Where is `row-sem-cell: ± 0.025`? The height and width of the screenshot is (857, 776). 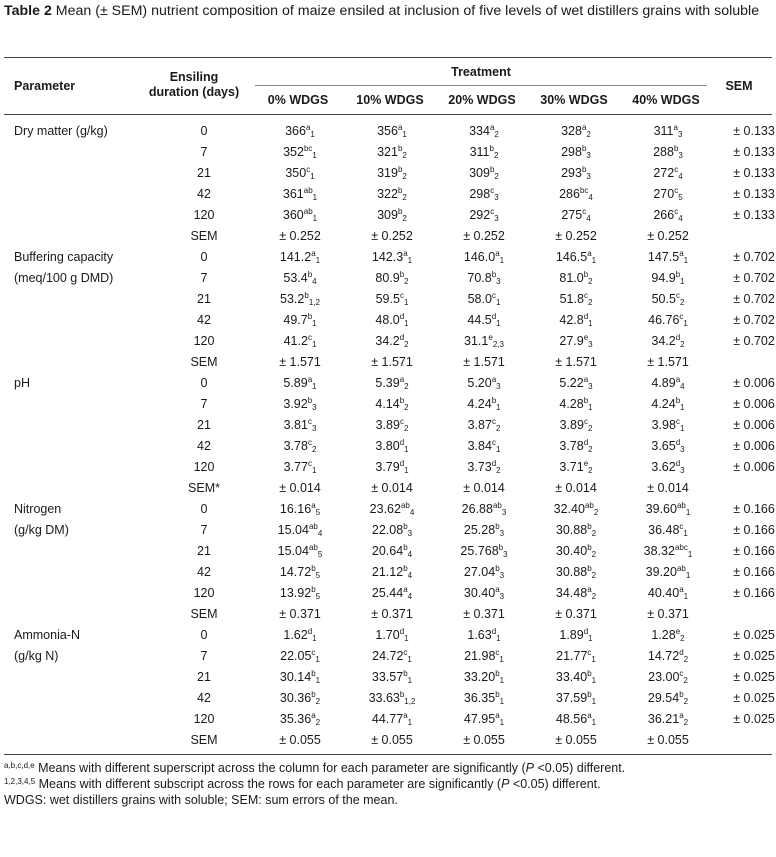
row-sem-cell: ± 0.025 is located at coordinates (745, 634).